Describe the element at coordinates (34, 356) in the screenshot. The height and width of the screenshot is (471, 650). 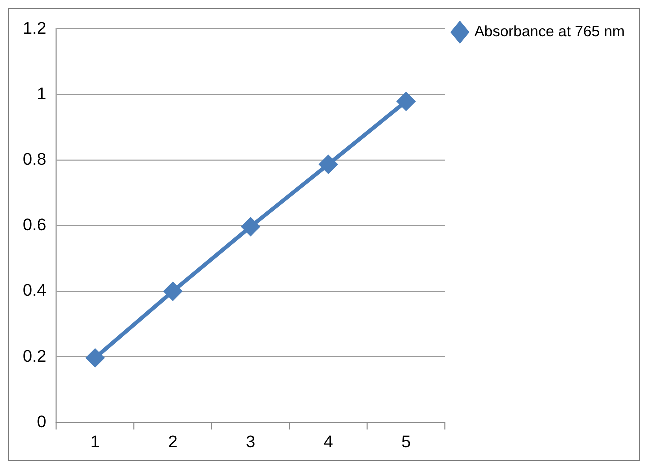
I see `y-tick-label: 0.2` at that location.